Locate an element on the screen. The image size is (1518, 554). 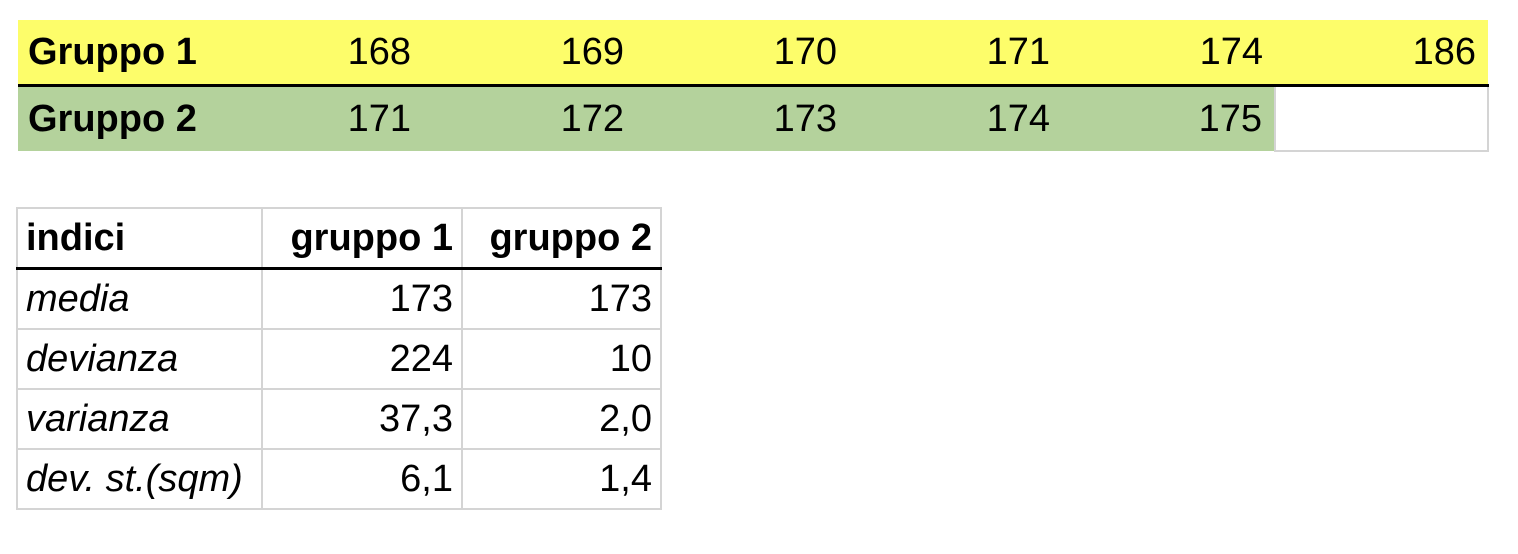
stat-label: devianza is located at coordinates (139, 359).